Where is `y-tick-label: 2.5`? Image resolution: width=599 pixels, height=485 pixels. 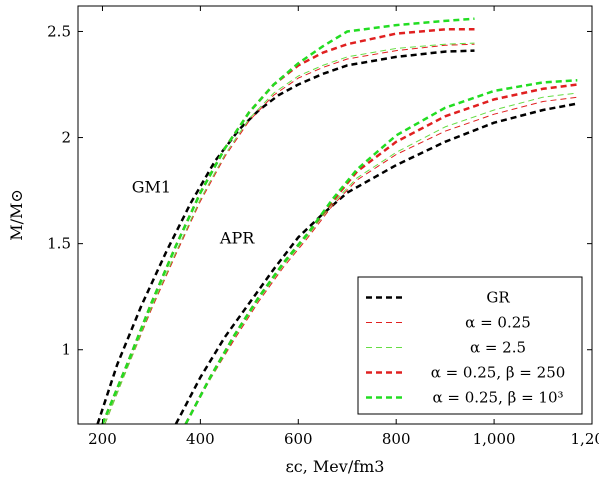 y-tick-label: 2.5 is located at coordinates (59, 31).